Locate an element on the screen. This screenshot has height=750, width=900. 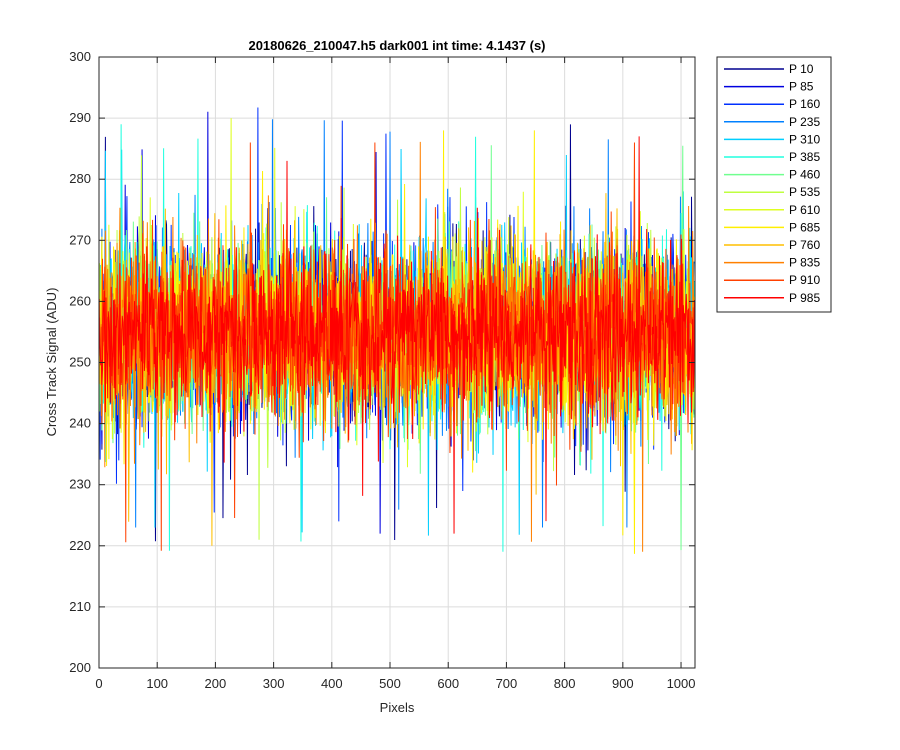
x-axis-label: Pixels is located at coordinates (397, 707).